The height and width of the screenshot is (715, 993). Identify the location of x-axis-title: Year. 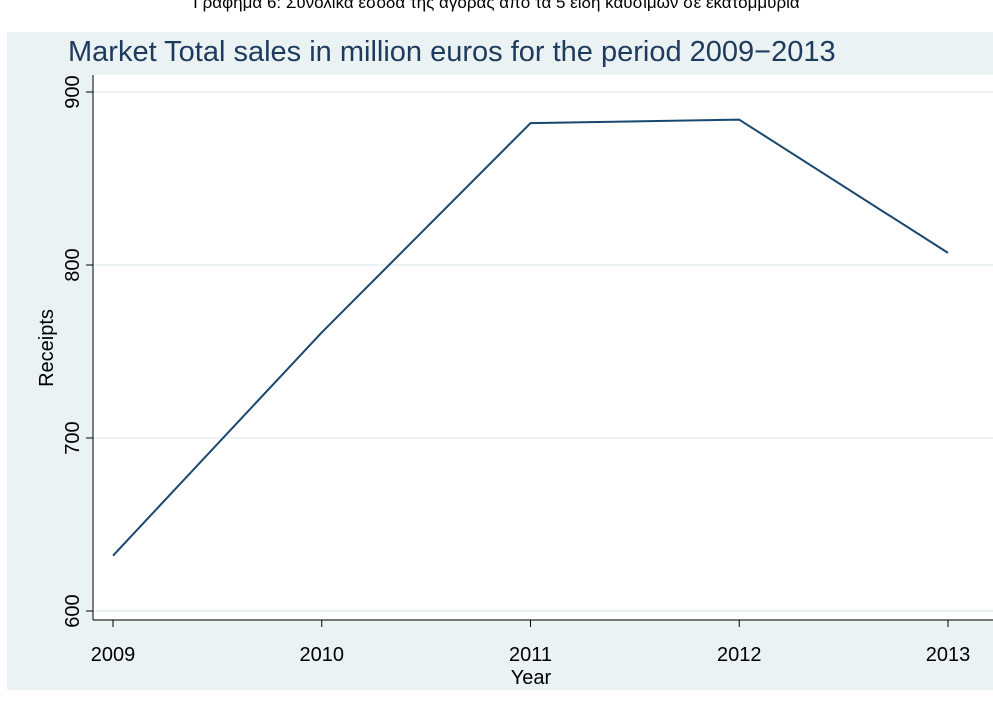
(531, 678).